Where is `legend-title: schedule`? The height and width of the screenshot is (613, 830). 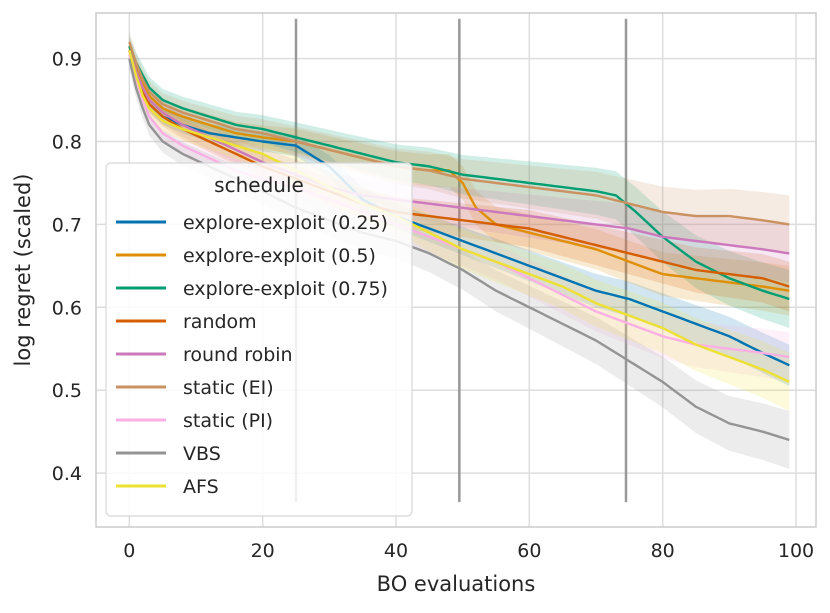 legend-title: schedule is located at coordinates (259, 185).